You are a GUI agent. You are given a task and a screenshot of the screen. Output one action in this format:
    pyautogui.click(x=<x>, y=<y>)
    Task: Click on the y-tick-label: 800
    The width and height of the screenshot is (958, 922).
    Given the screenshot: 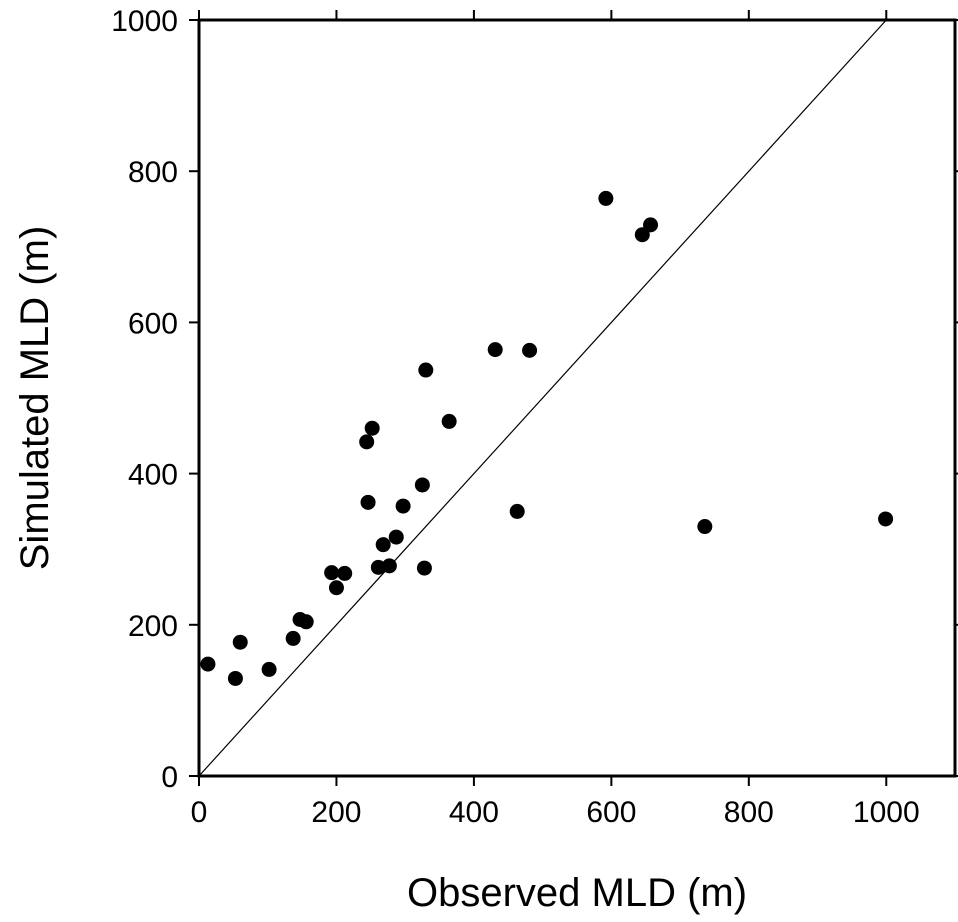 What is the action you would take?
    pyautogui.click(x=153, y=172)
    